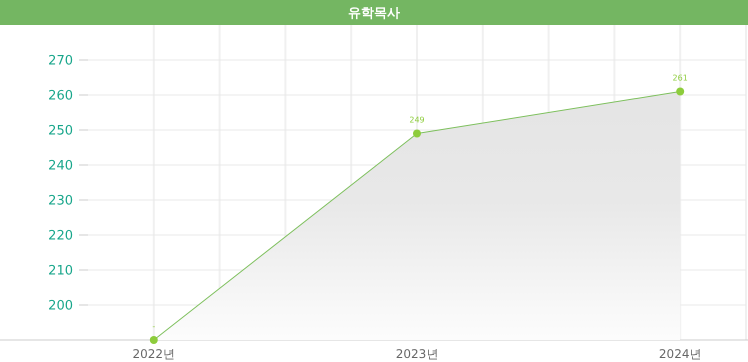 Image resolution: width=748 pixels, height=362 pixels. What do you see at coordinates (680, 354) in the screenshot?
I see `x-tick-label: 2024년` at bounding box center [680, 354].